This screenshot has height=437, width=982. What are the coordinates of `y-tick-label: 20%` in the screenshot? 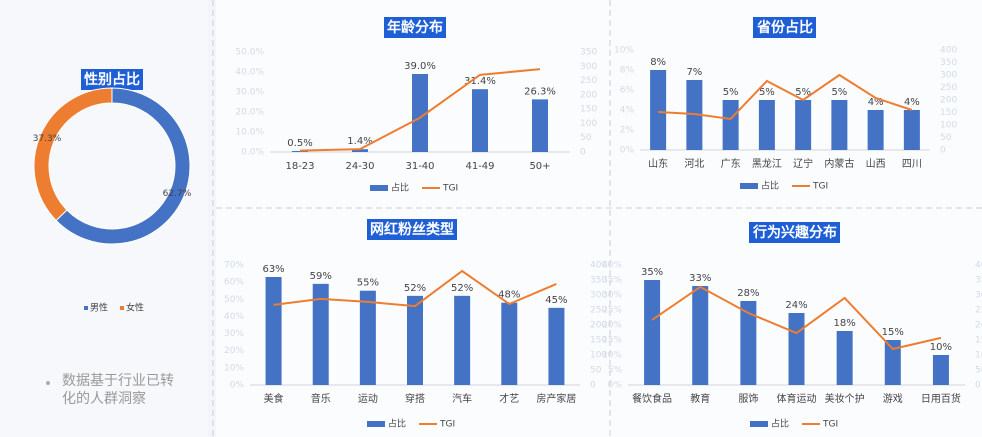 It's located at (612, 326).